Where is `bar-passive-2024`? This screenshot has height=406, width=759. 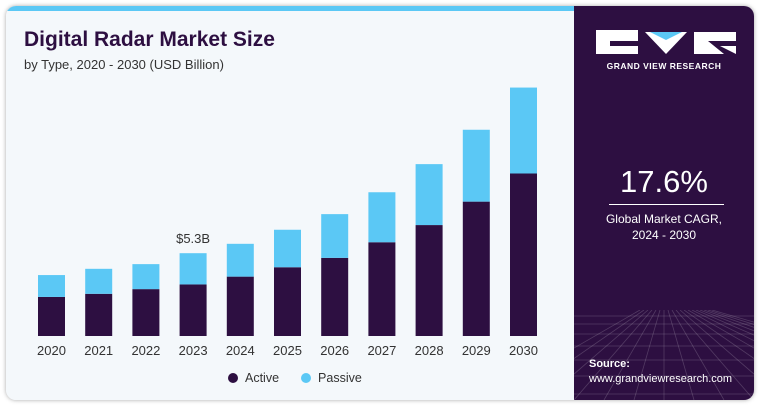 bar-passive-2024 is located at coordinates (240, 260).